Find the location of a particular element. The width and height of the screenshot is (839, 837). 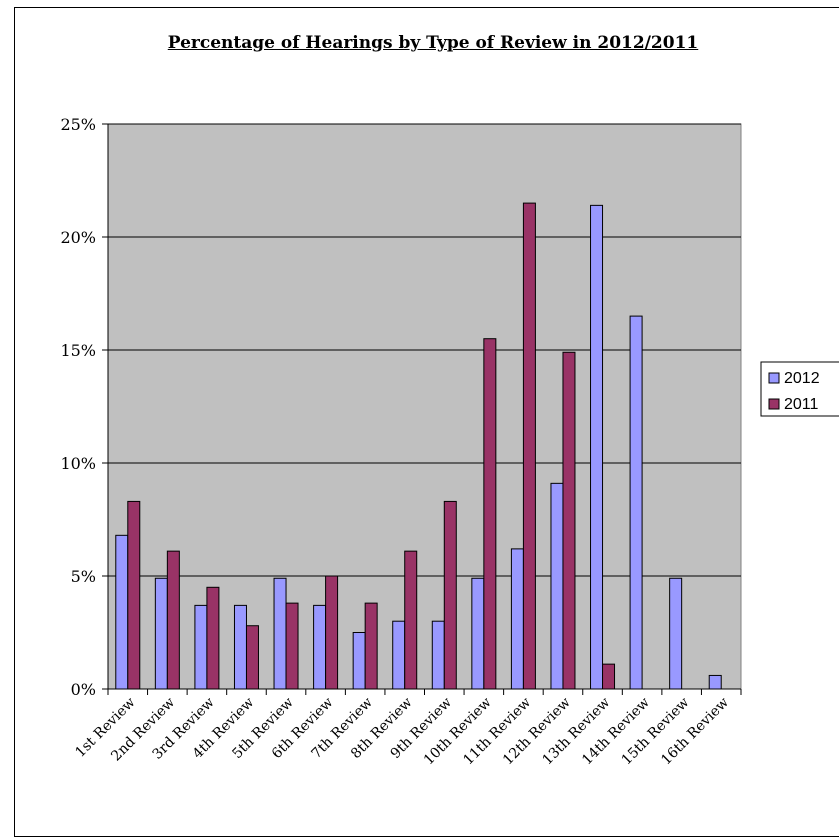

y-tick-label: 5% is located at coordinates (83, 576).